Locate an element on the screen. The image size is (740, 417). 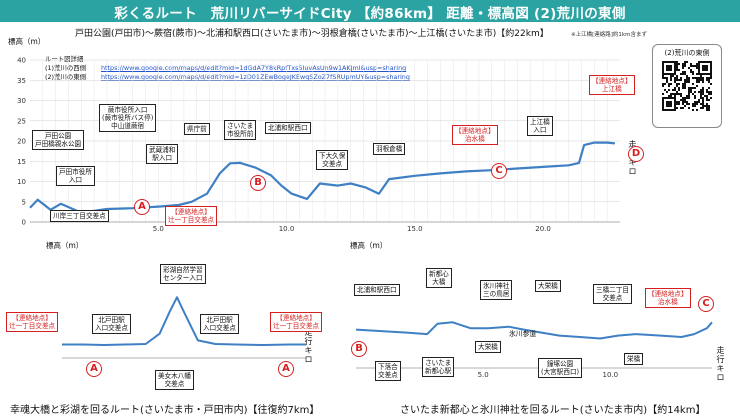
qr-title: (2)荒川の東側 is located at coordinates (687, 53).